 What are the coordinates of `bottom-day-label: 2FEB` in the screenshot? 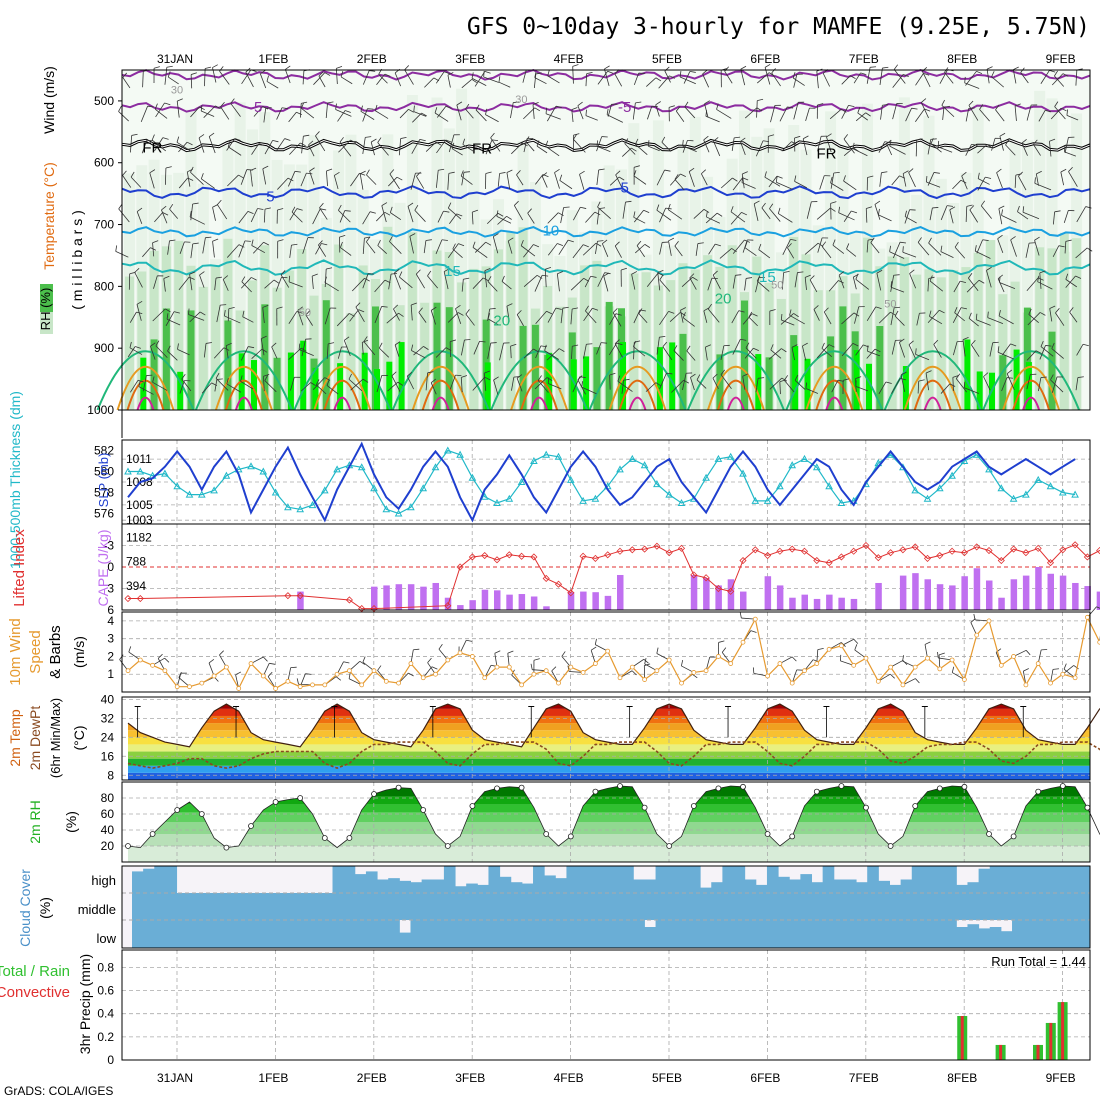 It's located at (372, 1078).